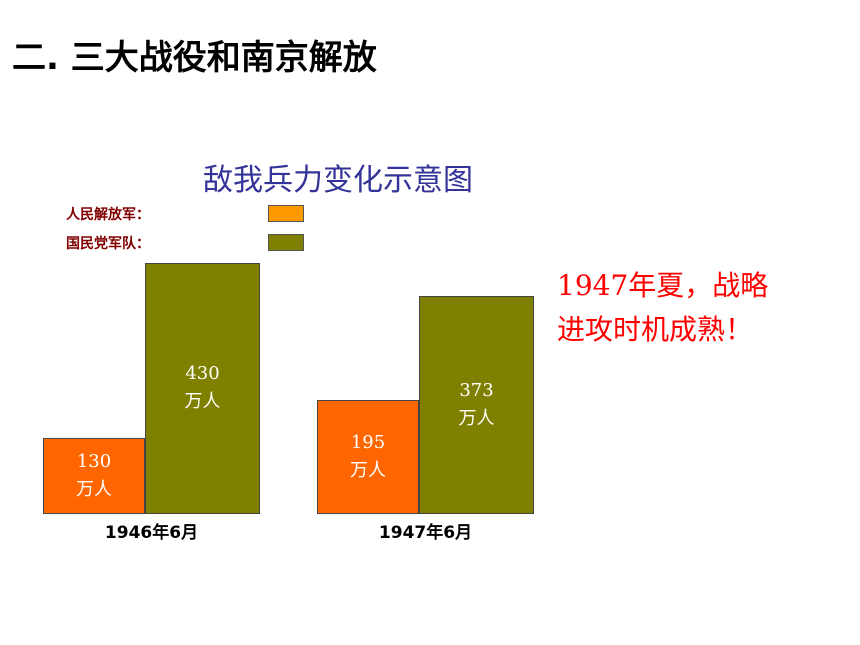 This screenshot has height=645, width=860. Describe the element at coordinates (194, 58) in the screenshot. I see `slide-title: 二. 三大战役和南京解放` at that location.